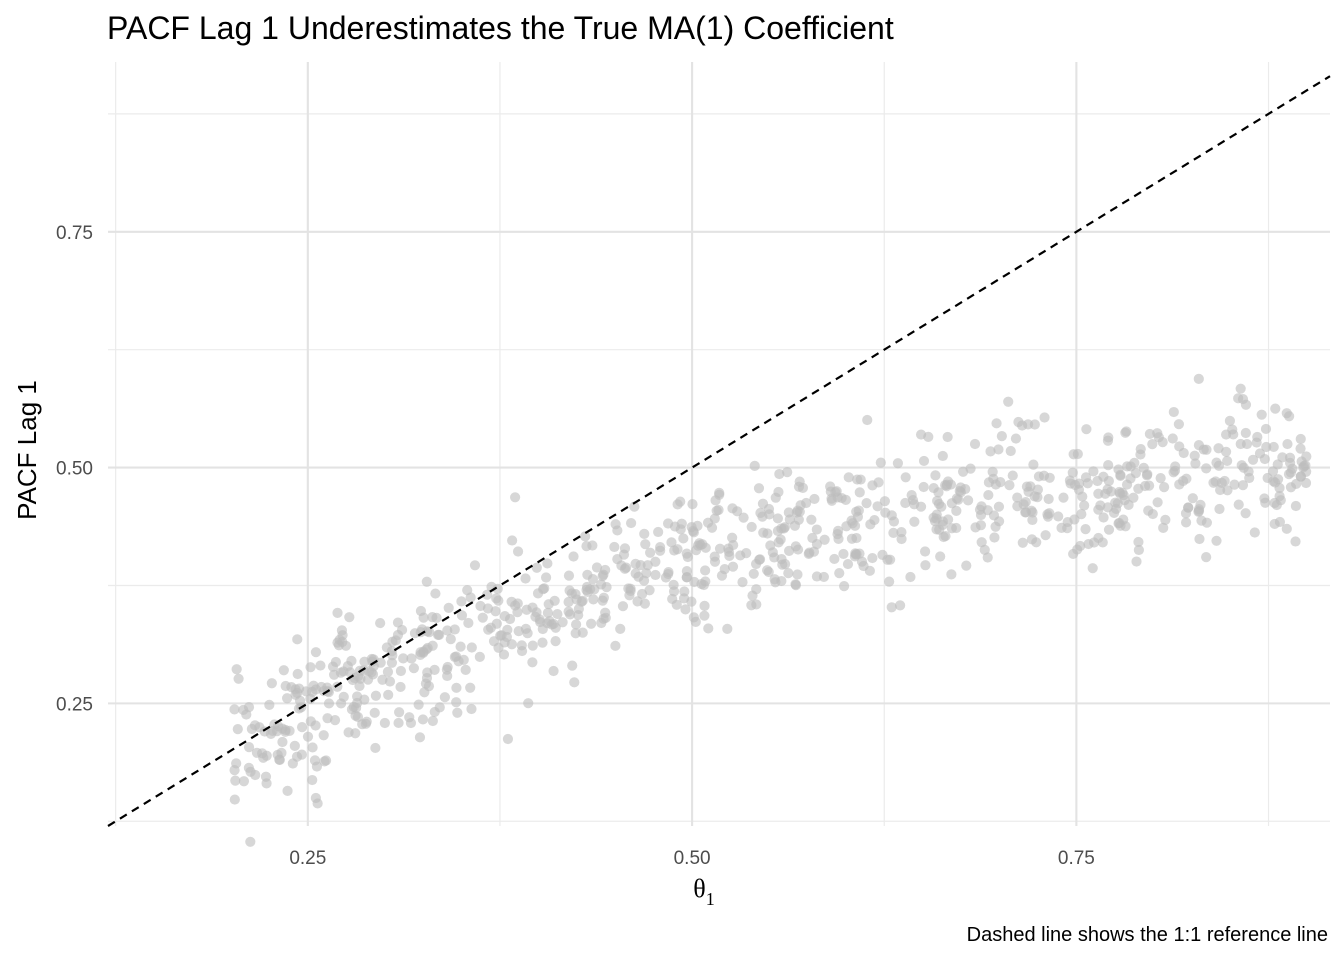 This screenshot has height=960, width=1344. I want to click on x-tick-label: 0.75, so click(1076, 858).